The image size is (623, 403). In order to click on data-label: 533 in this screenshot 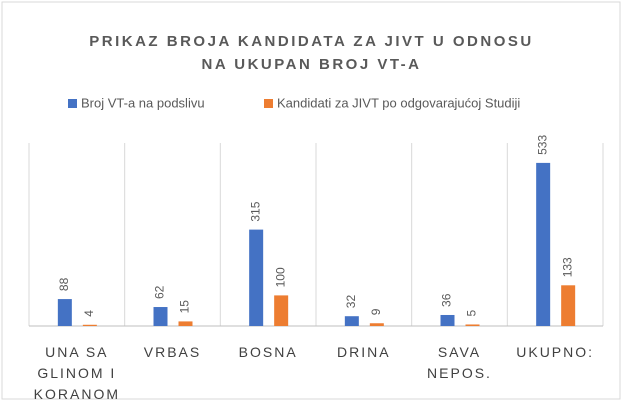, I will do `click(542, 145)`.